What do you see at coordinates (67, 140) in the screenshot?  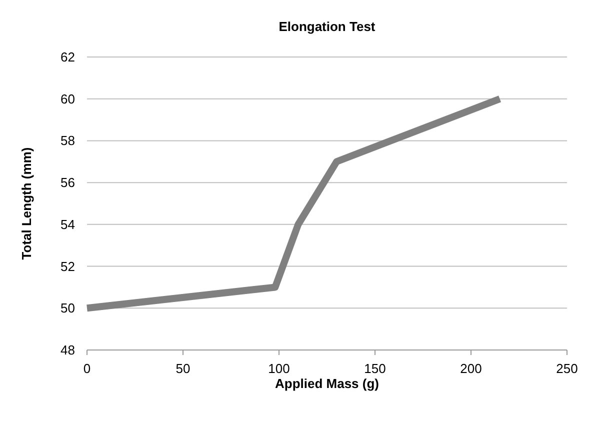 I see `y-tick-label: 58` at bounding box center [67, 140].